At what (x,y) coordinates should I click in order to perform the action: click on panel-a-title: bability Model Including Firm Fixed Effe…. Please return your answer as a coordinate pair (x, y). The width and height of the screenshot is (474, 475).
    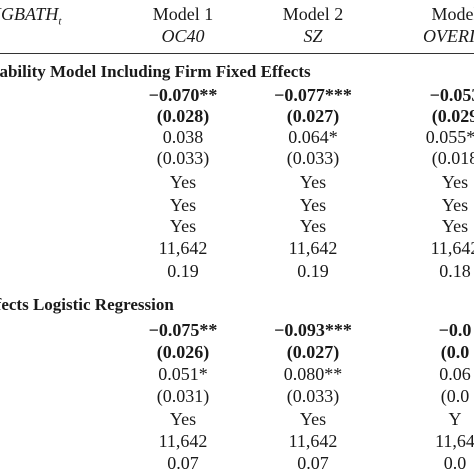
    Looking at the image, I should click on (155, 71).